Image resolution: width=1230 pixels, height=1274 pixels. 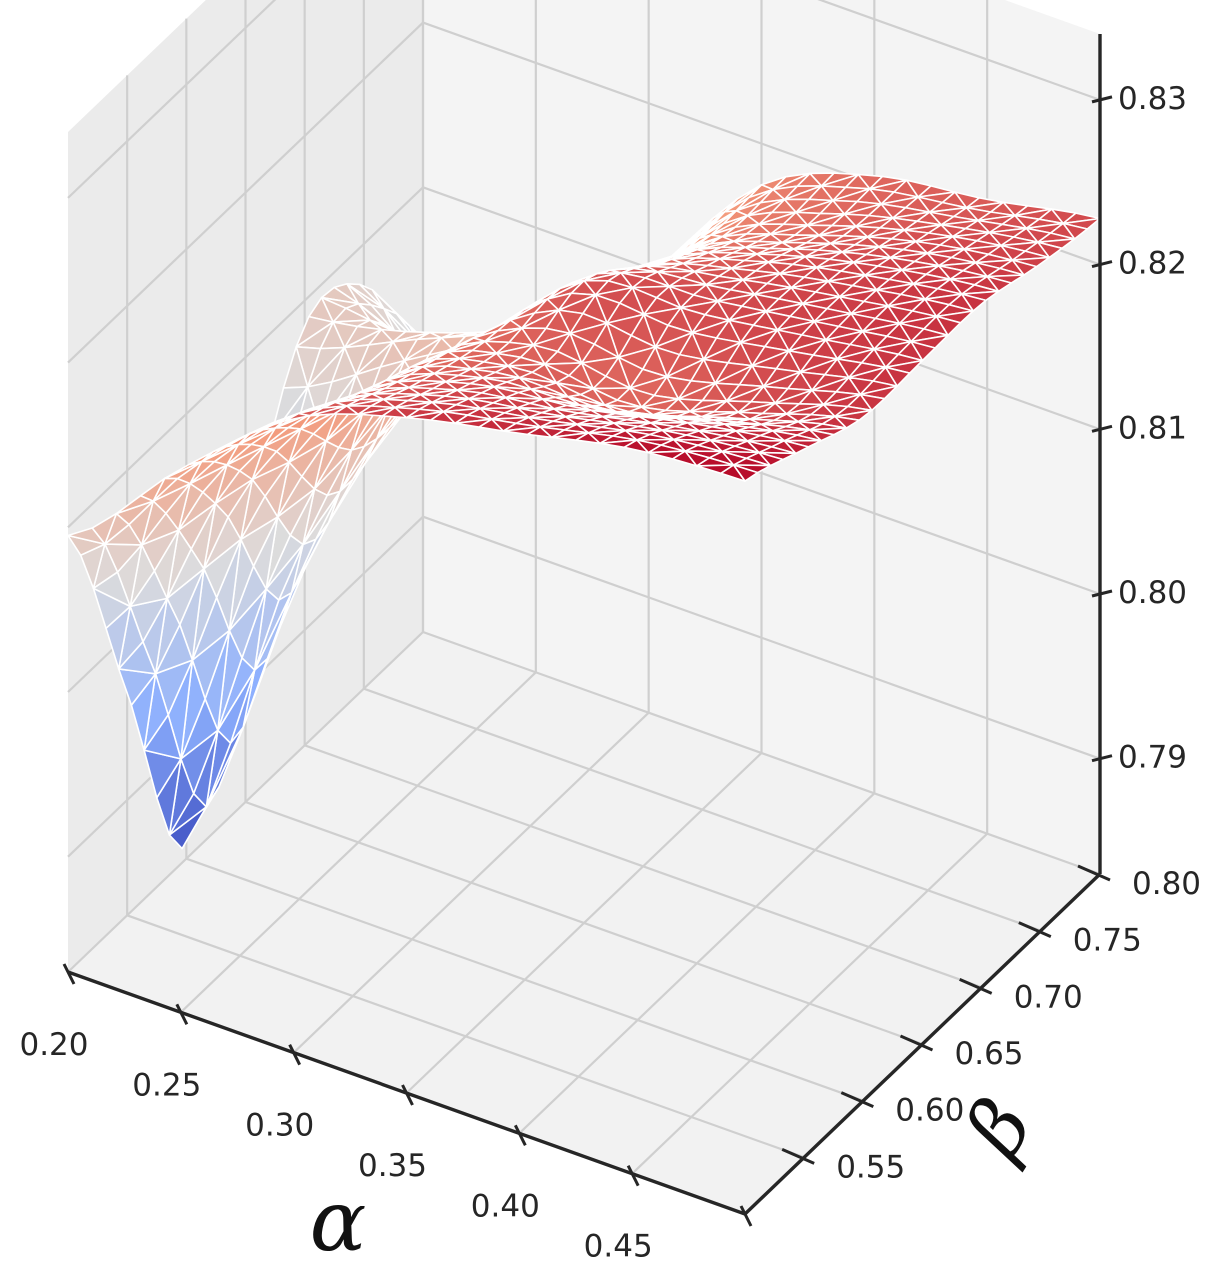 What do you see at coordinates (505, 1206) in the screenshot?
I see `x-tick-label: 0.40` at bounding box center [505, 1206].